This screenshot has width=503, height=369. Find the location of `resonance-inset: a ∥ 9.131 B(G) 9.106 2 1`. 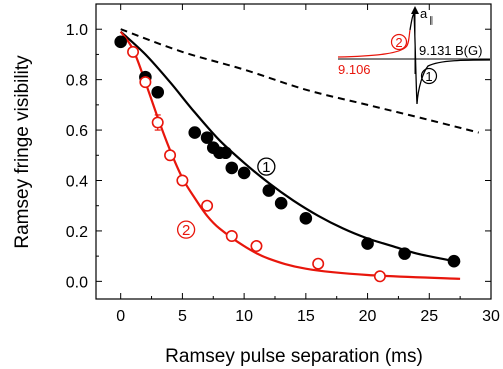

resonance-inset: a ∥ 9.131 B(G) 9.106 2 1 is located at coordinates (414, 55).